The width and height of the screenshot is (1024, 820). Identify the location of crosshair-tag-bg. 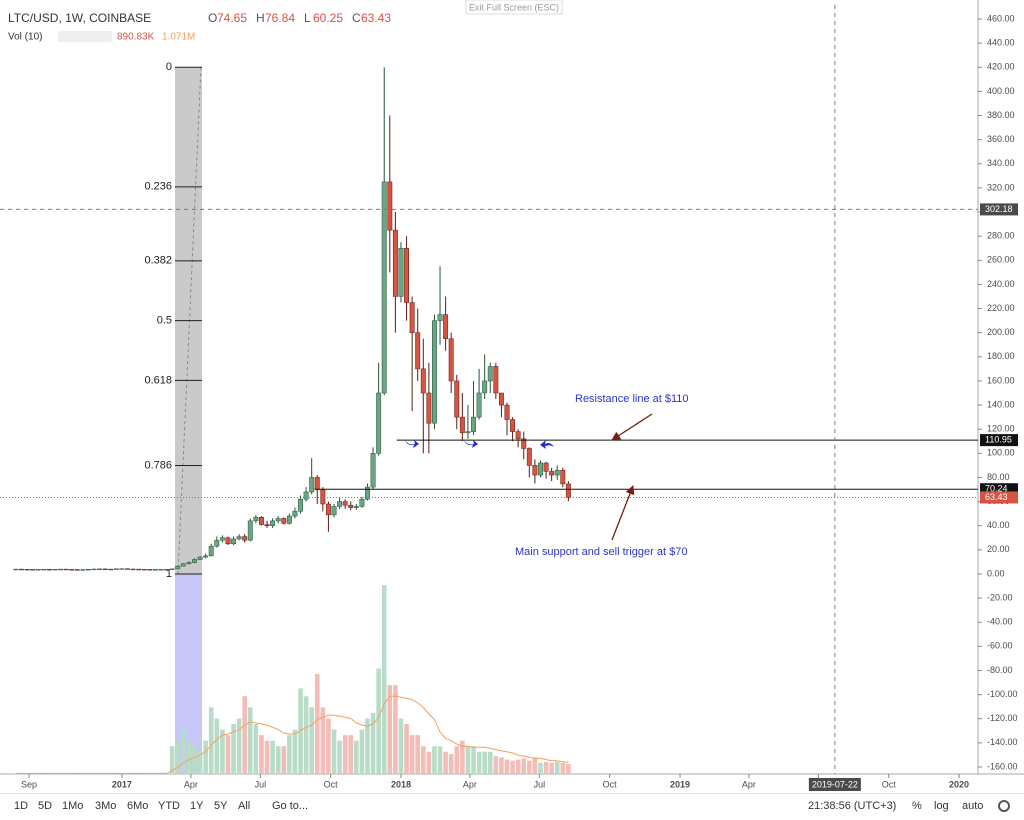
(999, 209).